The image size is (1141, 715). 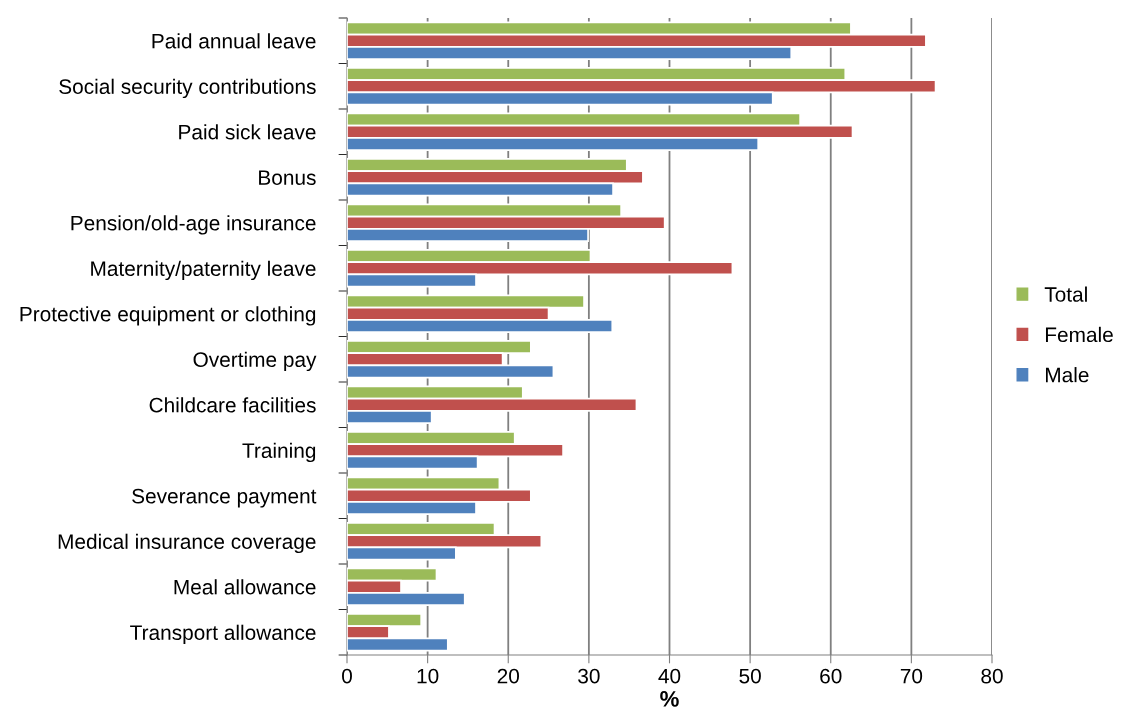 I want to click on y-tick-label: Paid annual leave, so click(x=234, y=41).